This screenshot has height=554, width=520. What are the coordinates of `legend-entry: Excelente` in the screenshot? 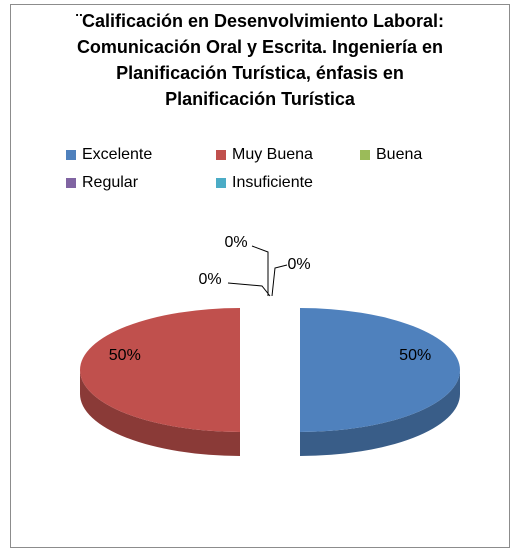 It's located at (109, 155).